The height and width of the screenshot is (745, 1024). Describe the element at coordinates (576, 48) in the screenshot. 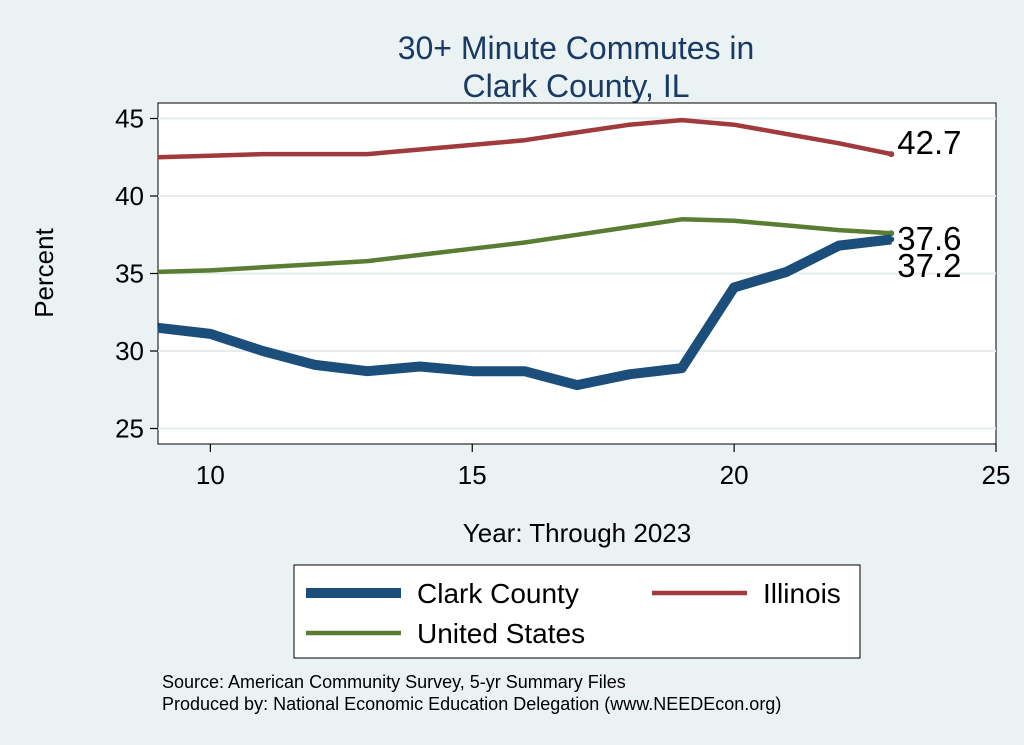

I see `chart-title-line-1: 30+ Minute Commutes in` at that location.